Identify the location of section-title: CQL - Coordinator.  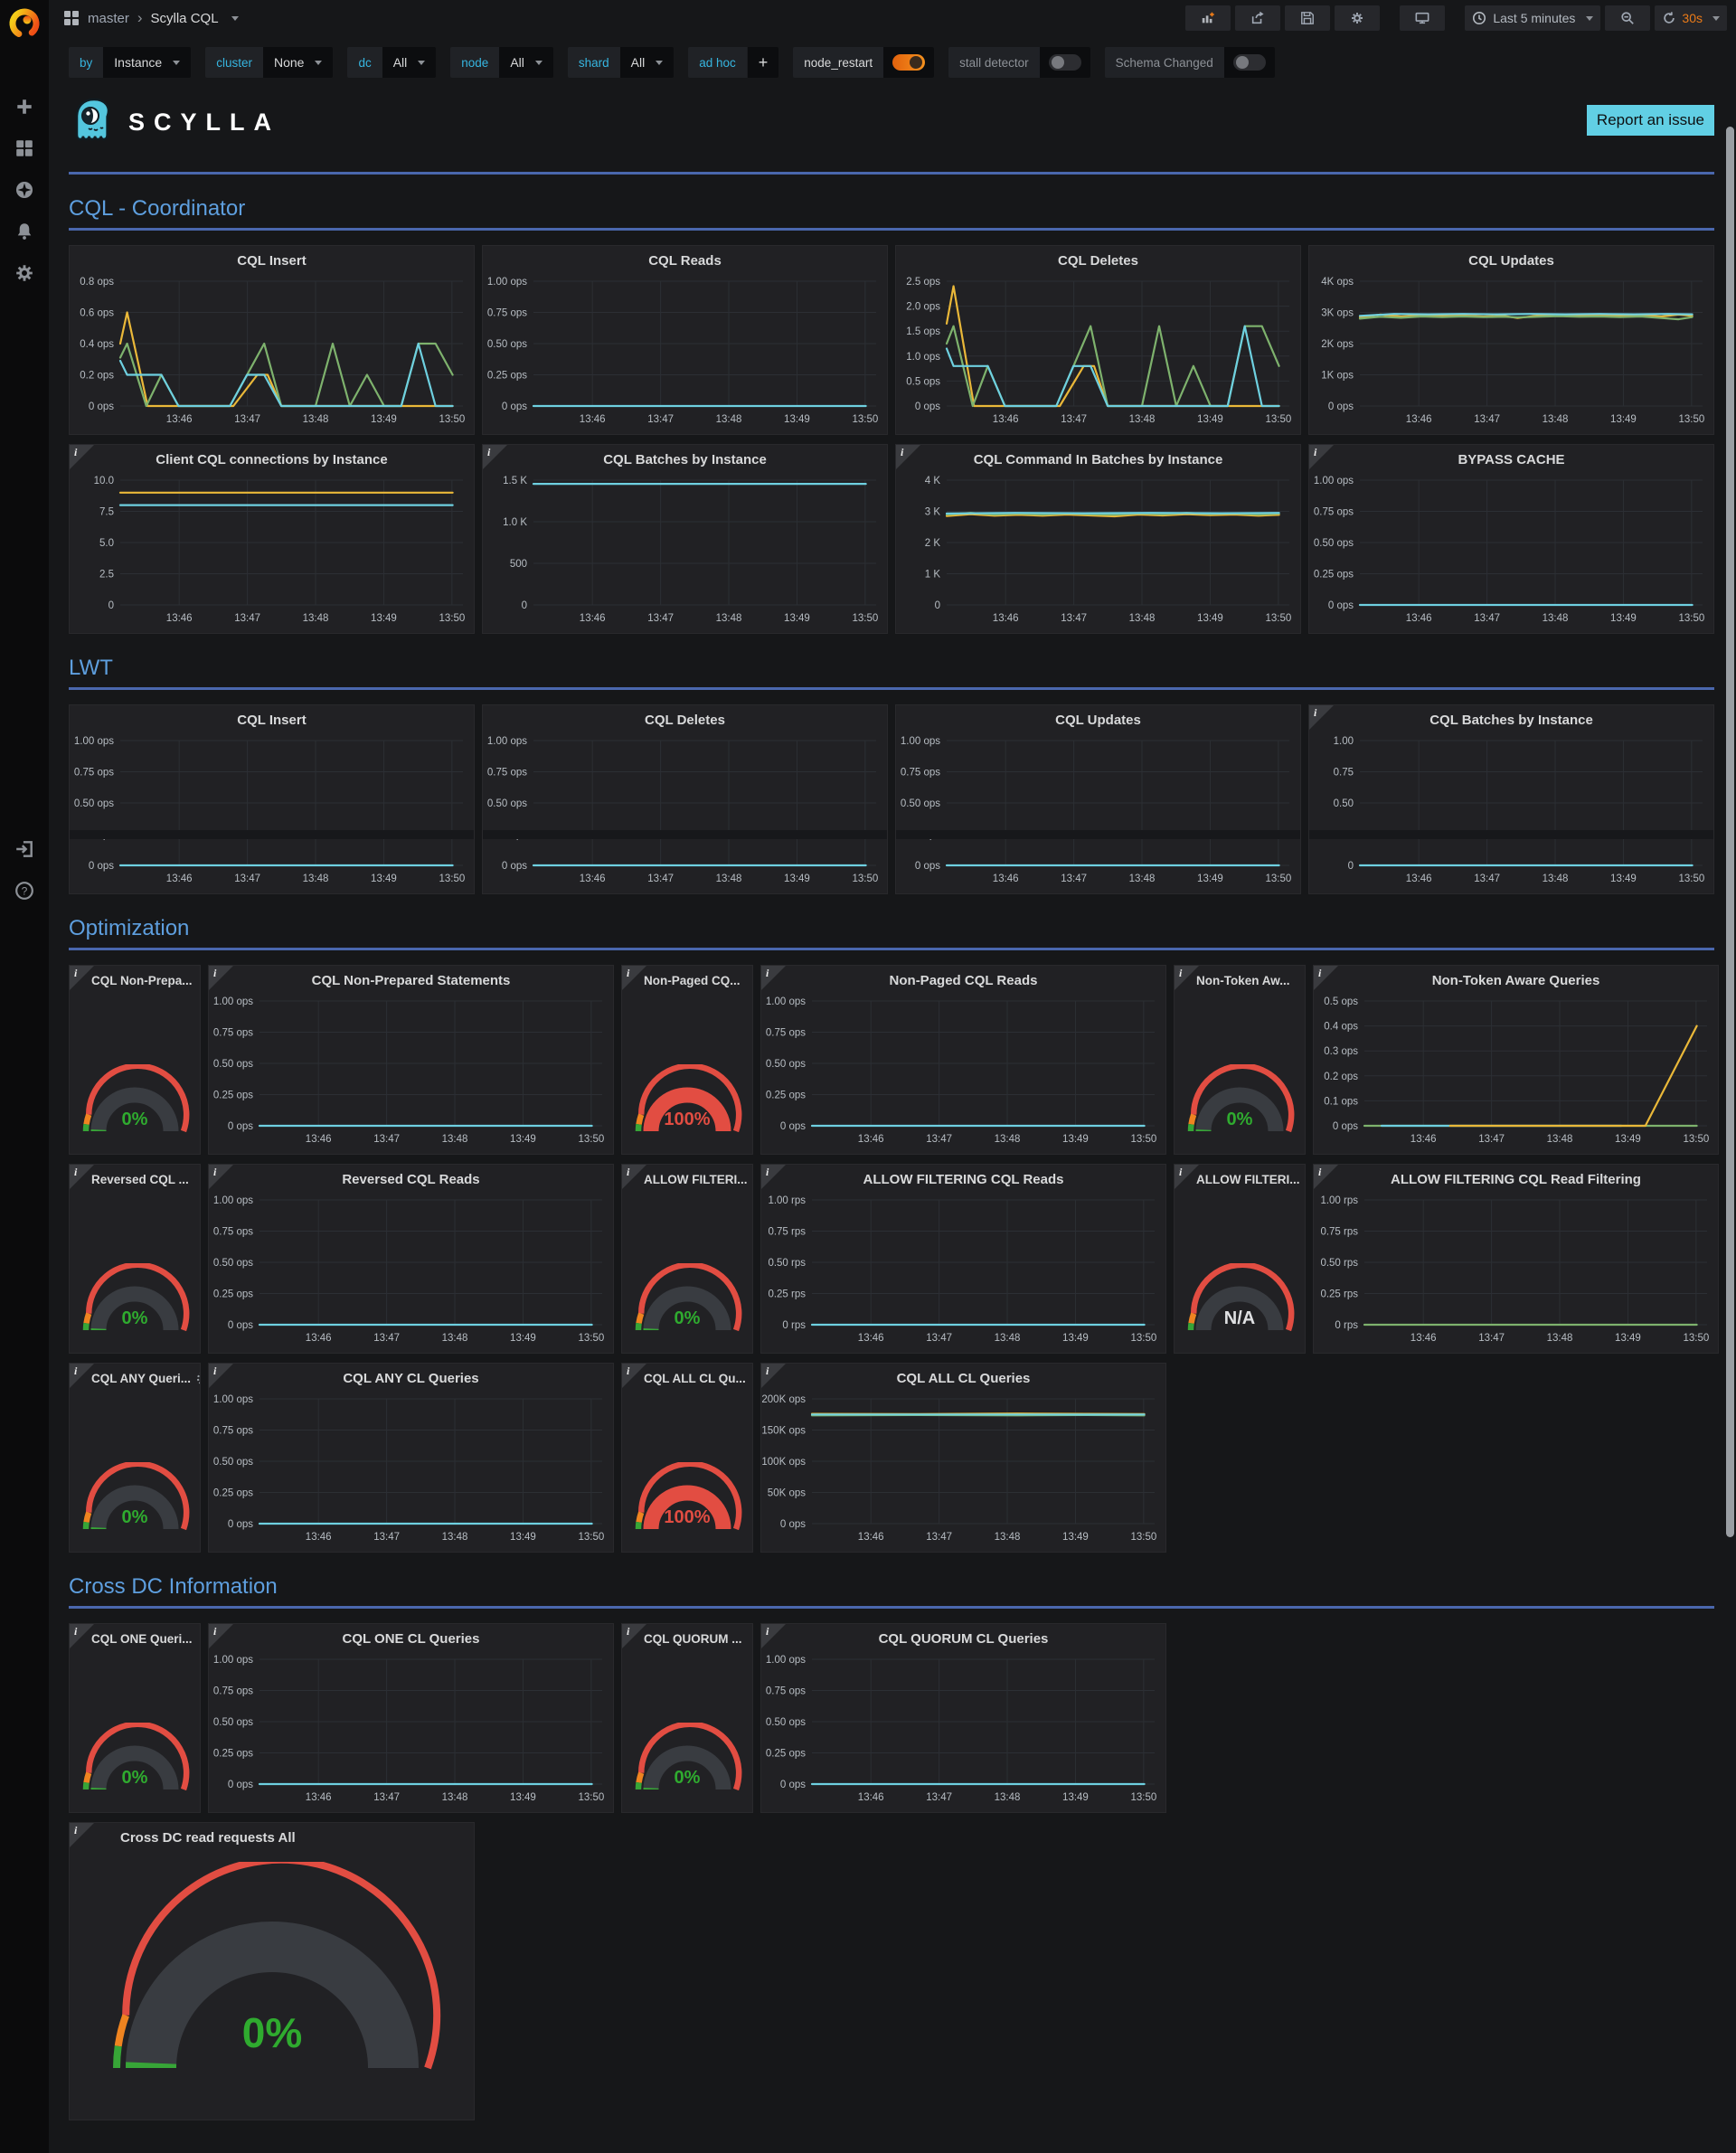
(158, 208).